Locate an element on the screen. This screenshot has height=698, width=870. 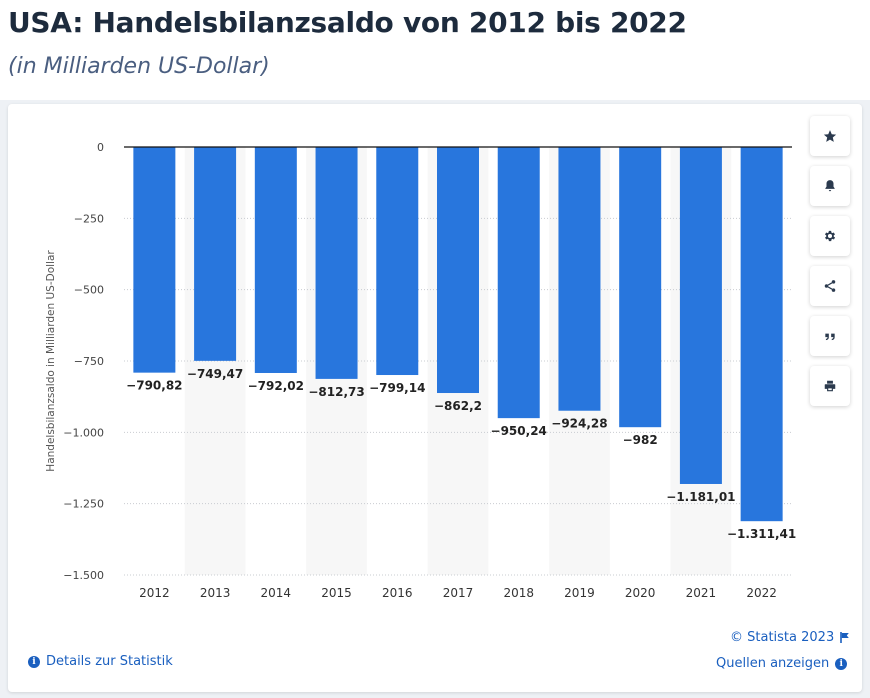
star-icon is located at coordinates (830, 136).